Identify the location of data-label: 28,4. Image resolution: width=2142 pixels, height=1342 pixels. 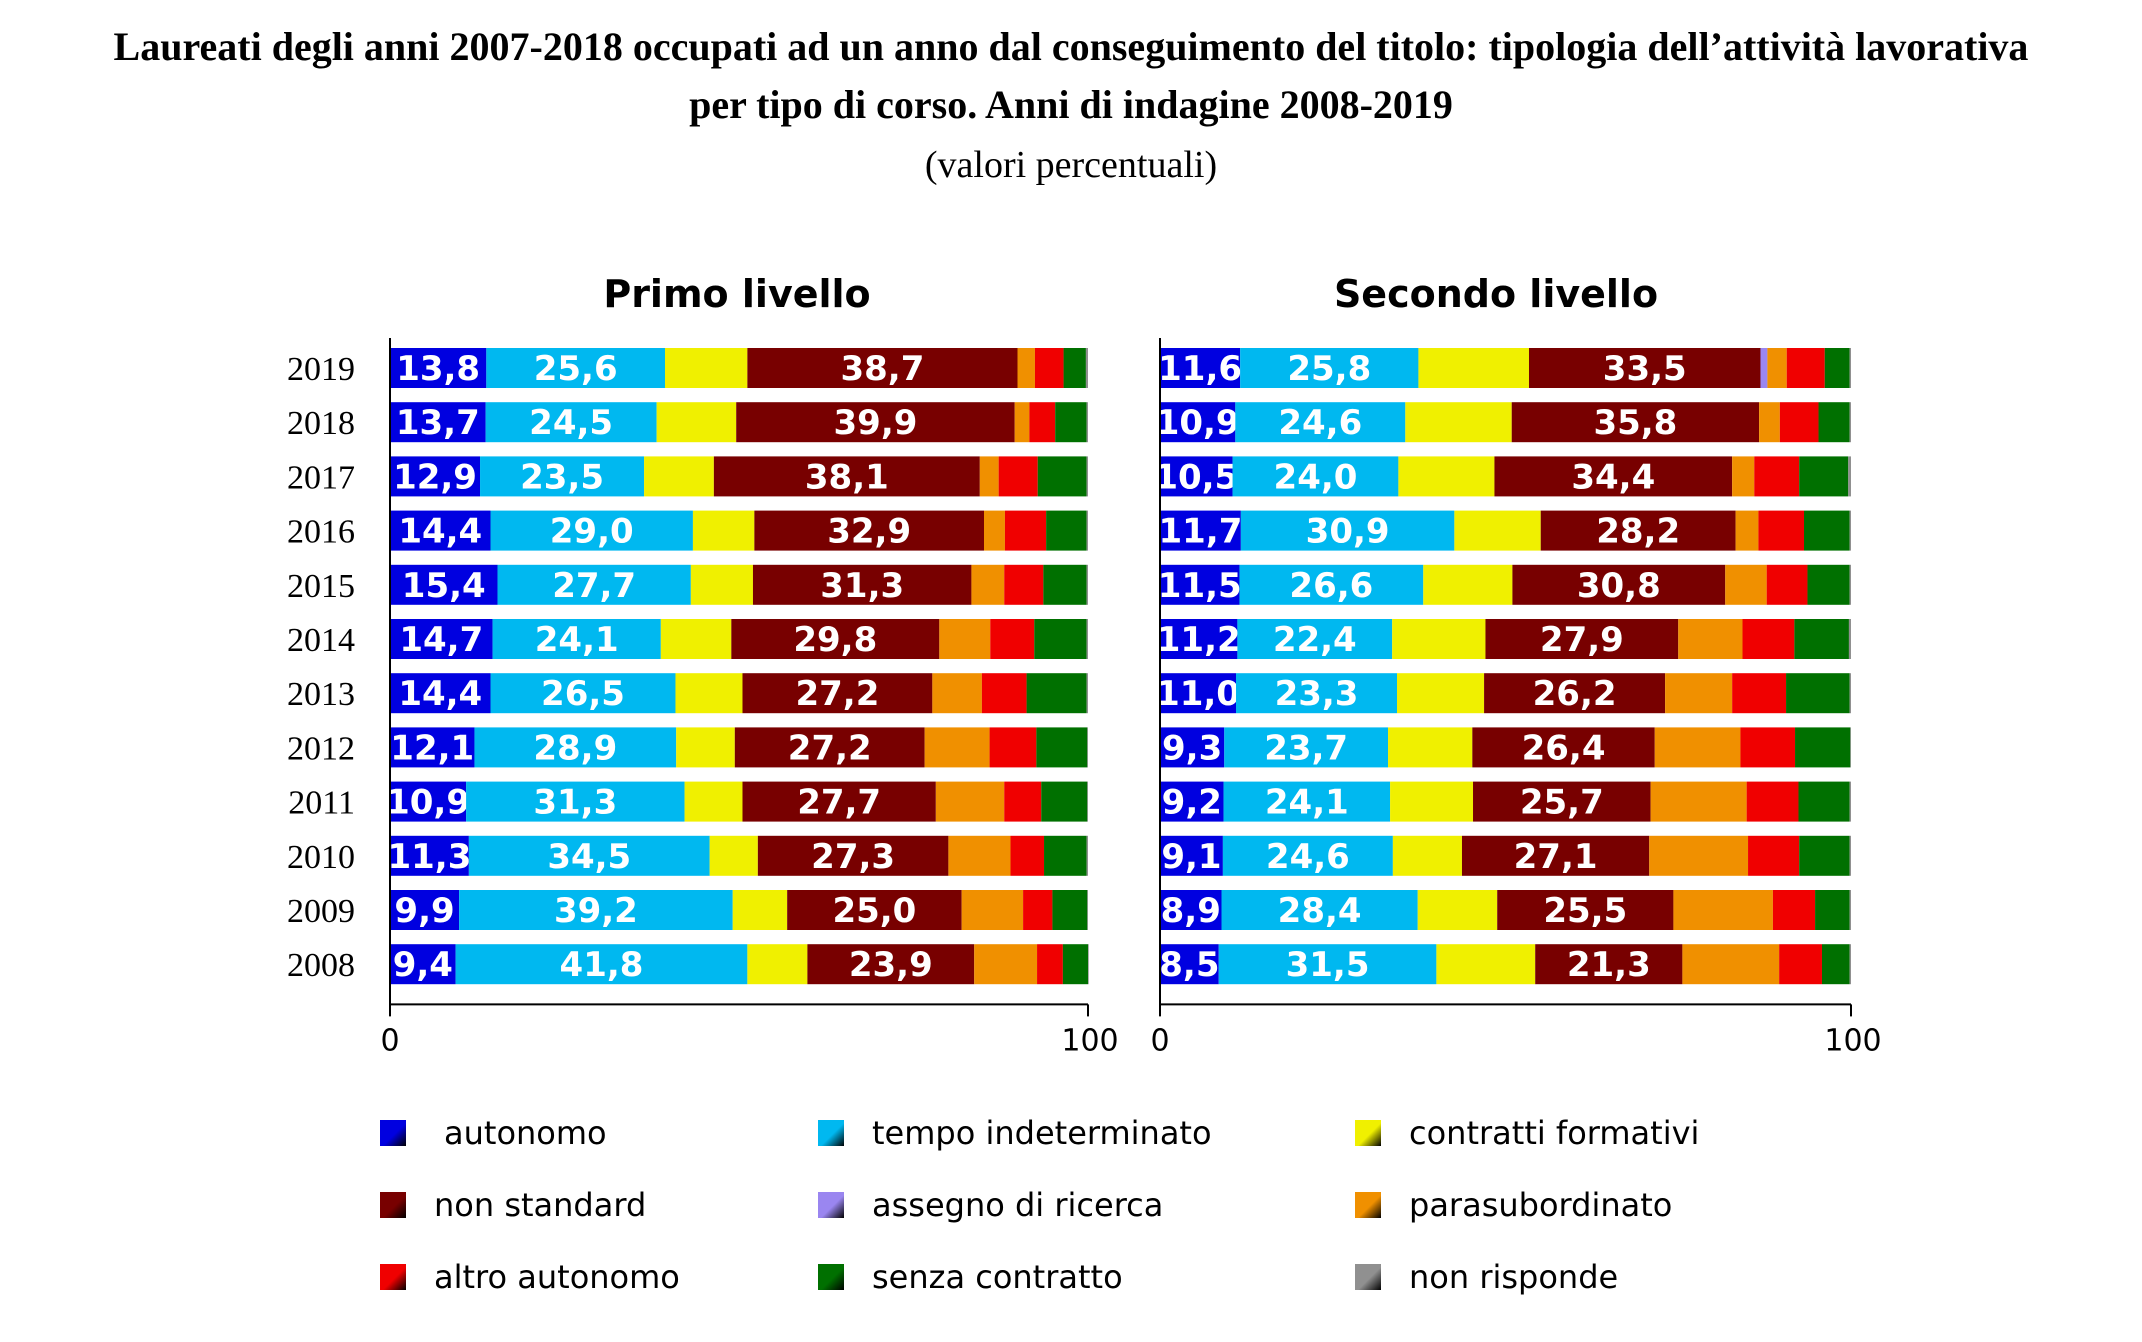
(1320, 911).